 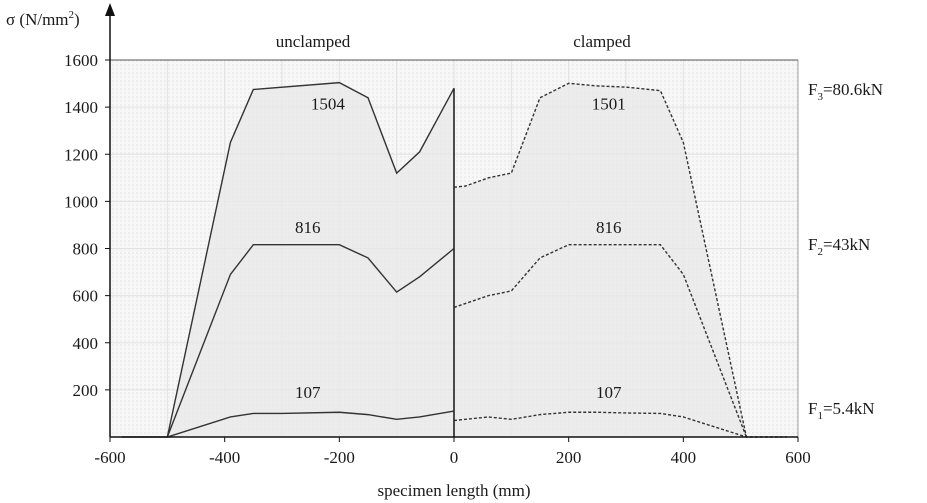 What do you see at coordinates (328, 103) in the screenshot?
I see `peak-value-label: 1504` at bounding box center [328, 103].